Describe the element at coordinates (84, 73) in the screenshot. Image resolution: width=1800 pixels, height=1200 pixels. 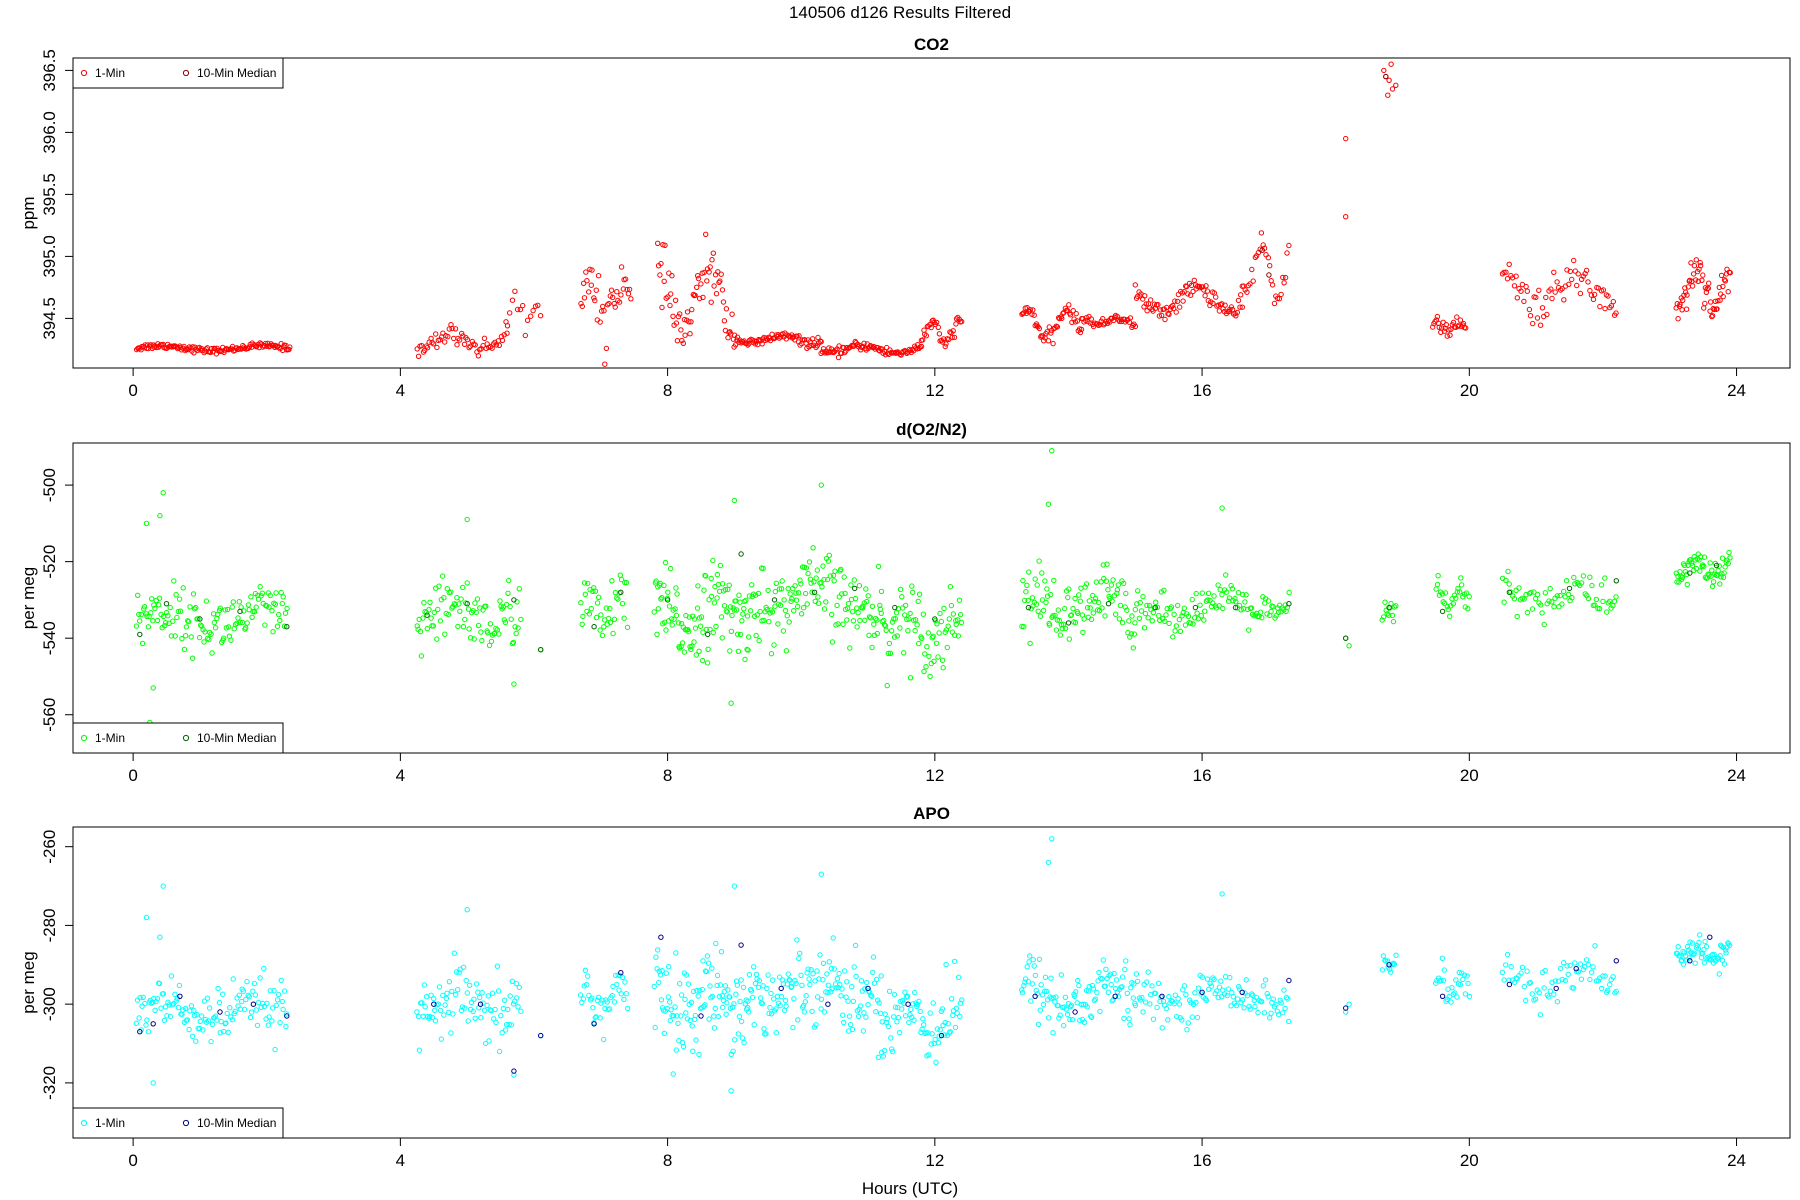
I see `legend-marker-1min` at that location.